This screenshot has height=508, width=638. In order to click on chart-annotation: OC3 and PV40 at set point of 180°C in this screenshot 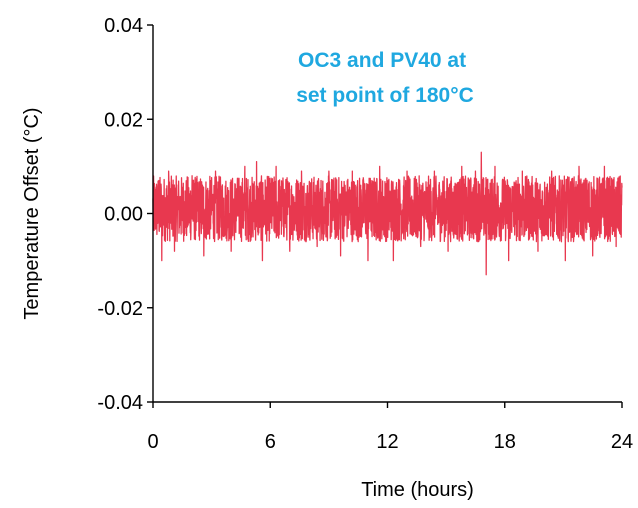, I will do `click(385, 78)`.